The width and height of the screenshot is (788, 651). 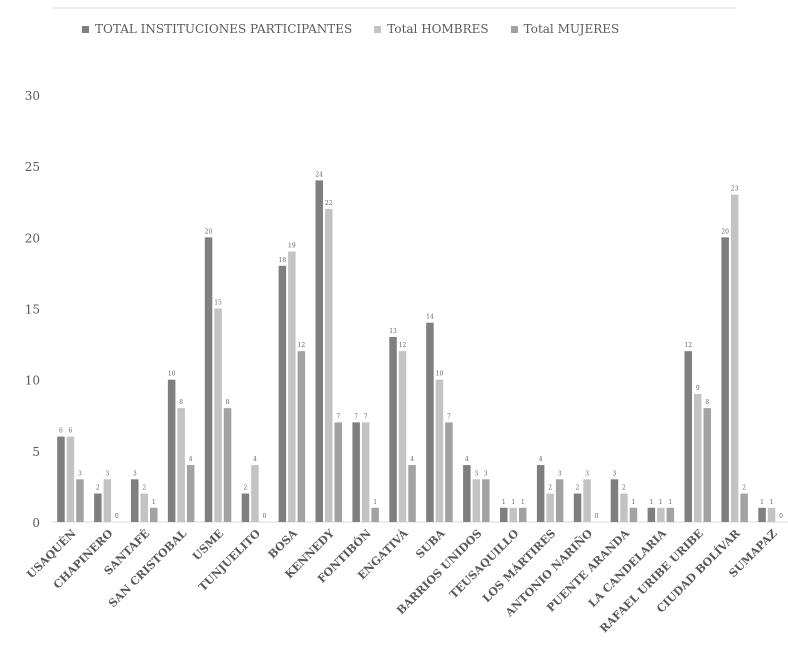 What do you see at coordinates (208, 545) in the screenshot?
I see `x-tick-label: USME` at bounding box center [208, 545].